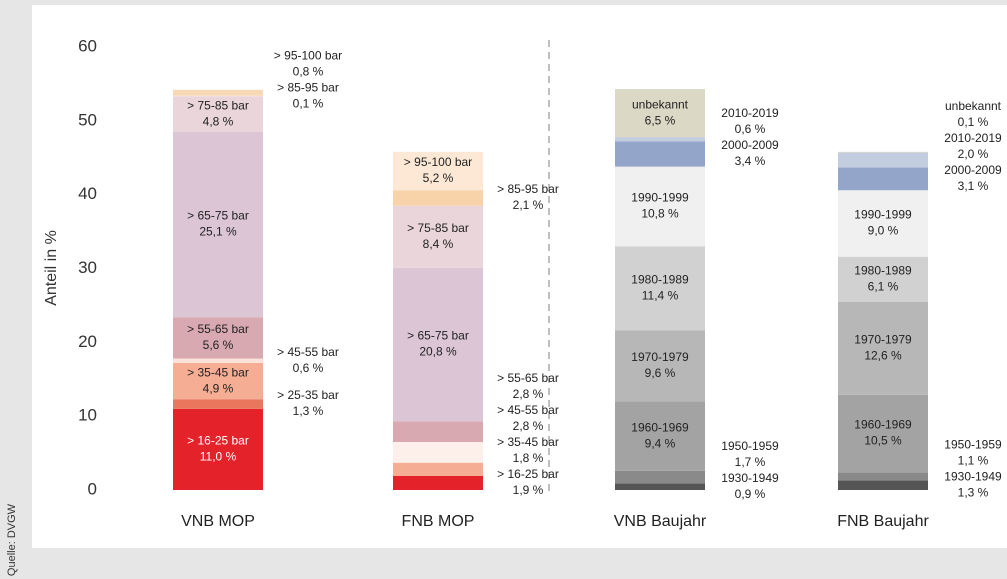 The image size is (1007, 579). Describe the element at coordinates (528, 378) in the screenshot. I see `segment-name: > 55-65 bar` at that location.